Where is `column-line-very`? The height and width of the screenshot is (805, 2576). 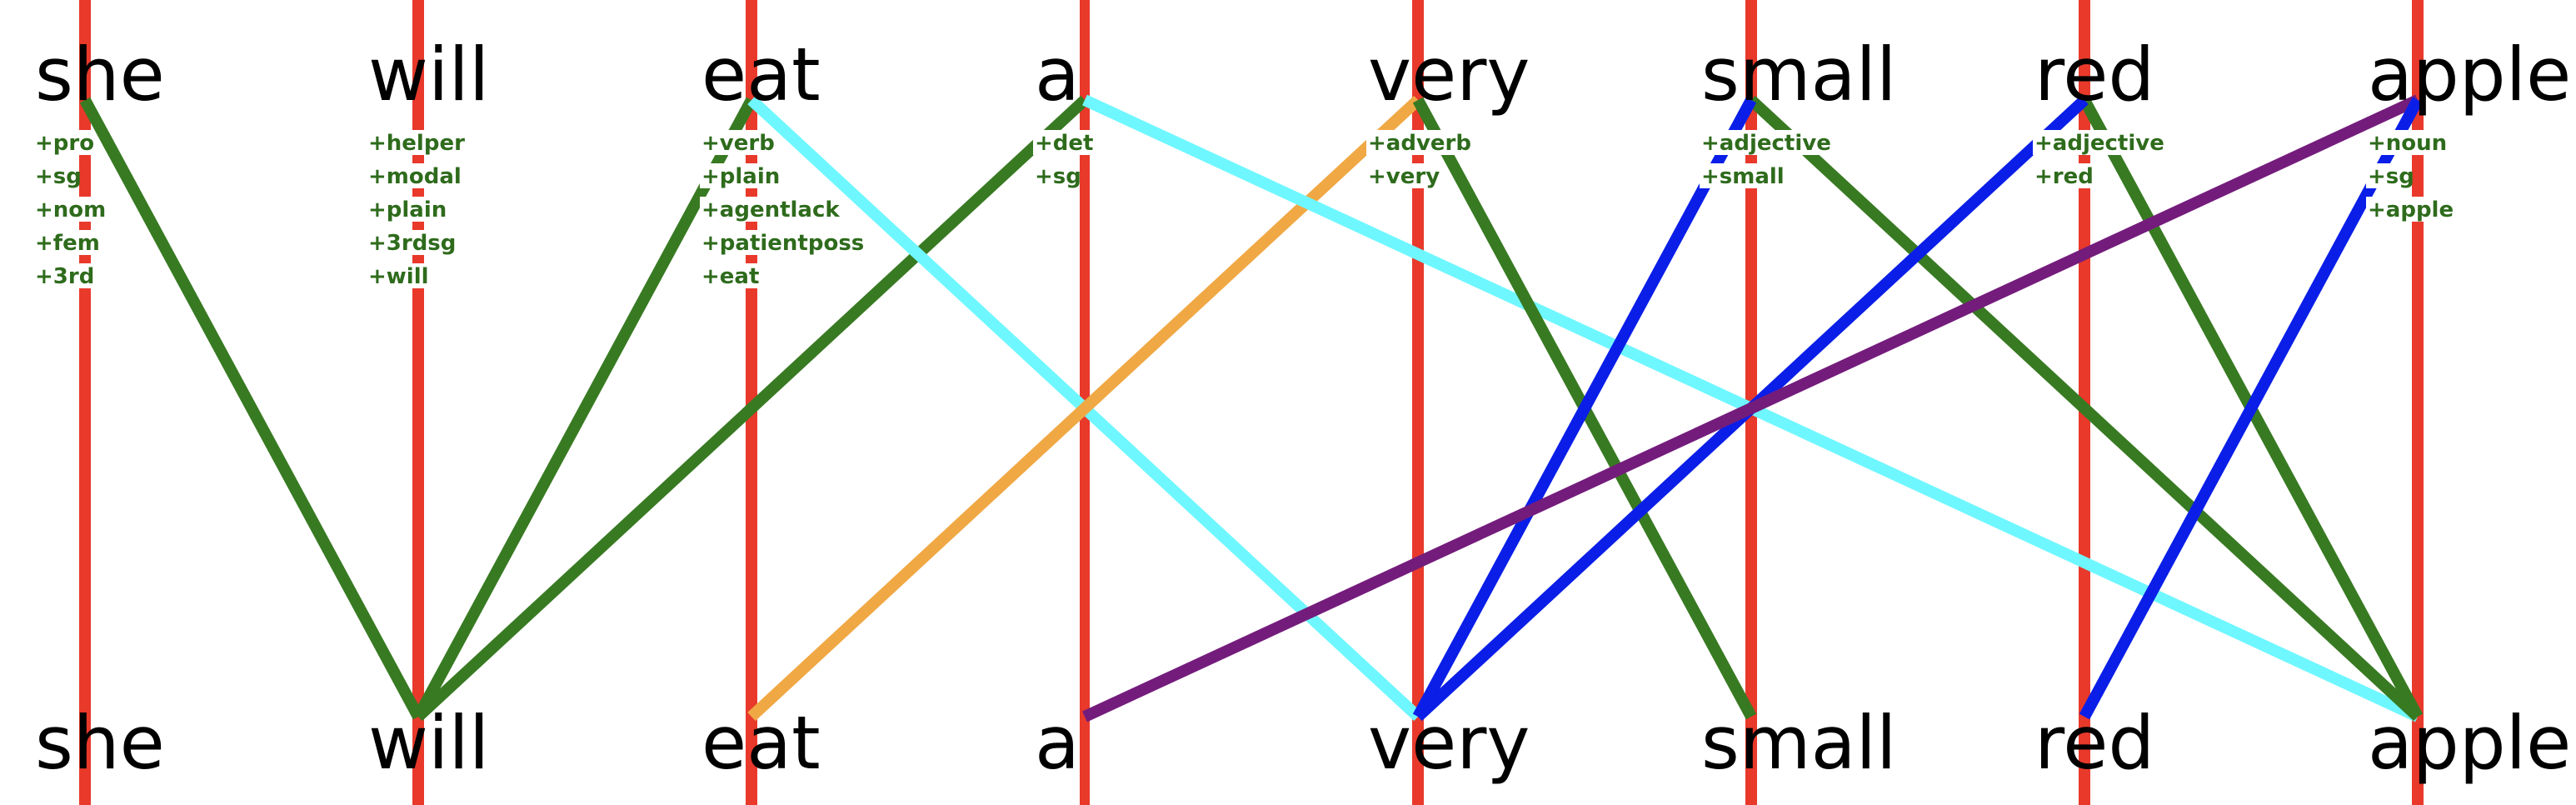
column-line-very is located at coordinates (1418, 402).